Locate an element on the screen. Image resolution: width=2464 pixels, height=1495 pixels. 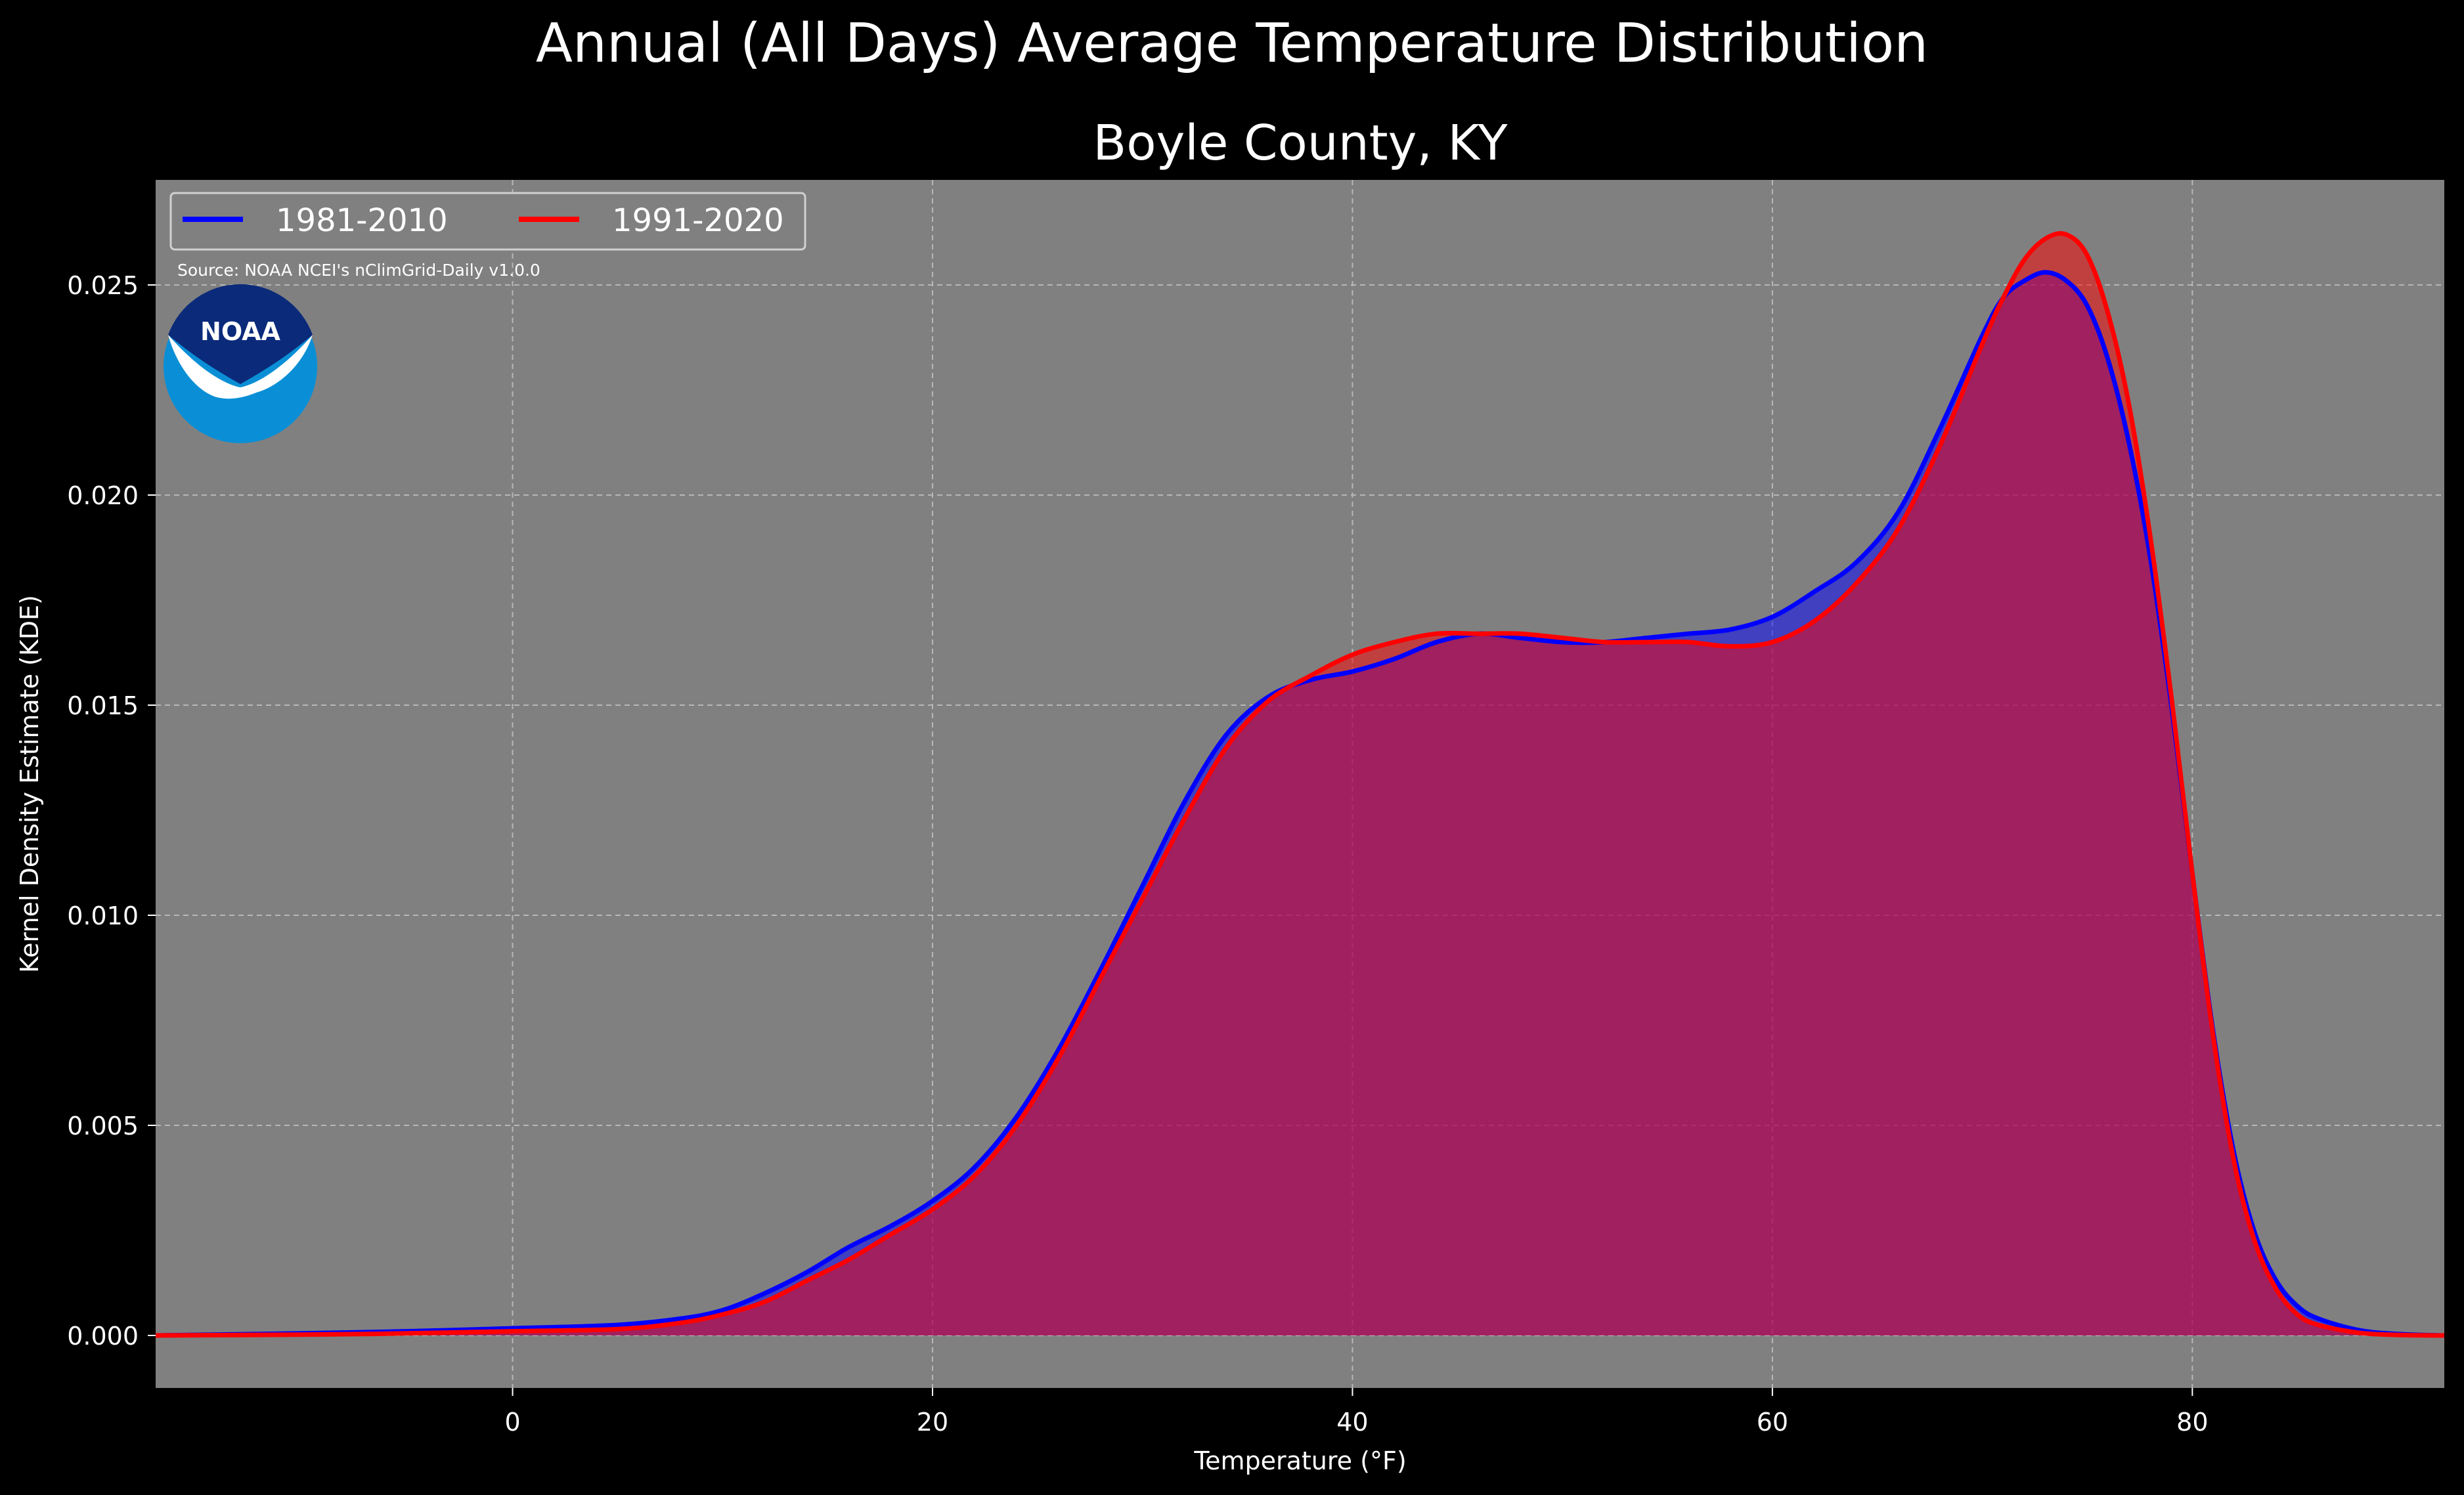
x-axis-label: Temperature (°F) is located at coordinates (1299, 1460).